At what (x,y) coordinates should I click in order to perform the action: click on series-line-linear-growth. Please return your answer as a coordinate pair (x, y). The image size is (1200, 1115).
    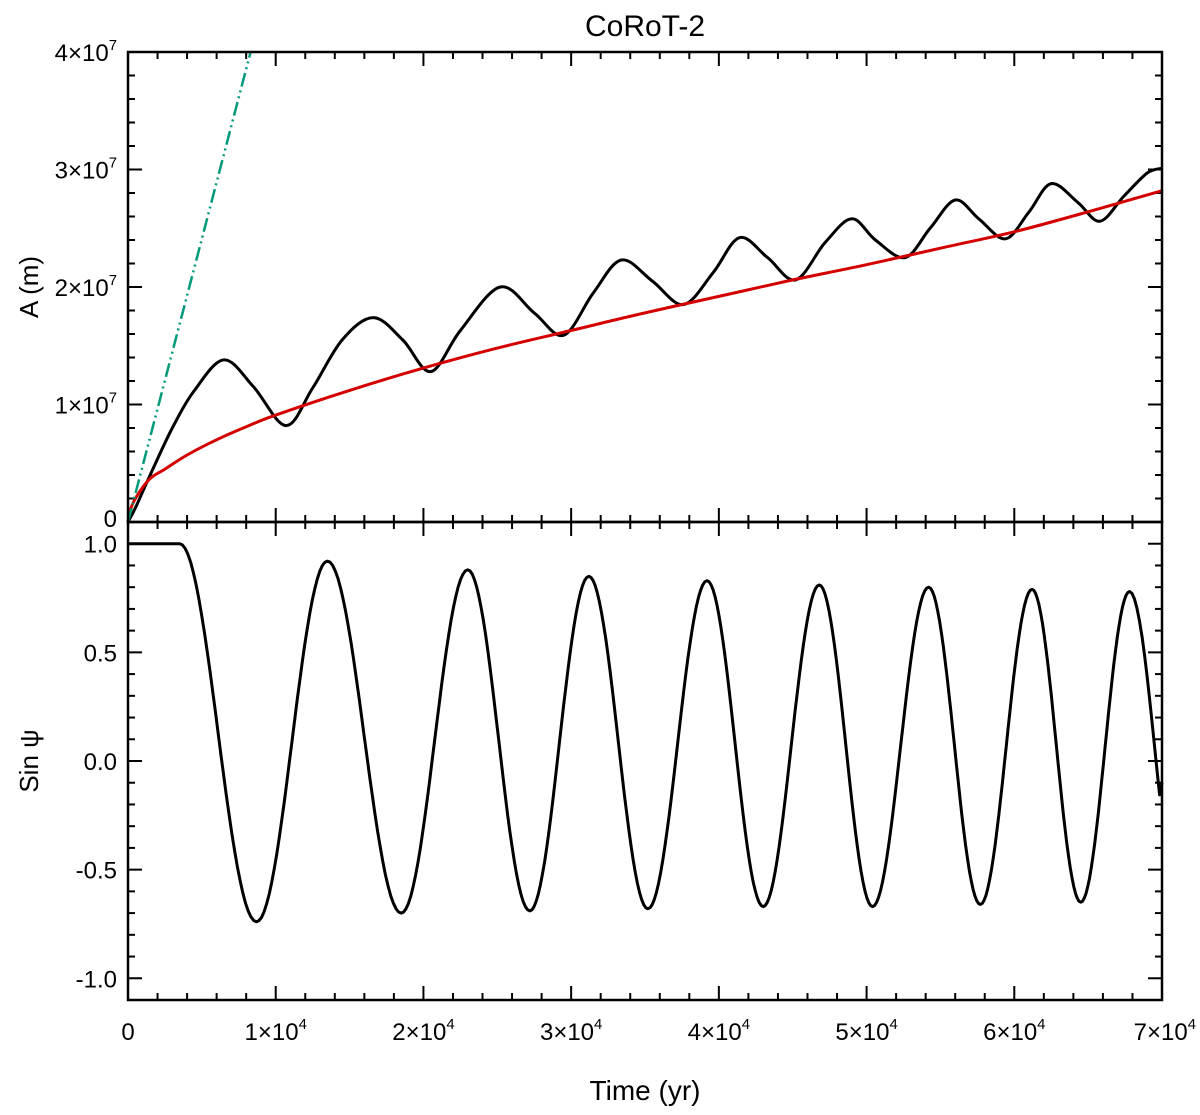
    Looking at the image, I should click on (189, 287).